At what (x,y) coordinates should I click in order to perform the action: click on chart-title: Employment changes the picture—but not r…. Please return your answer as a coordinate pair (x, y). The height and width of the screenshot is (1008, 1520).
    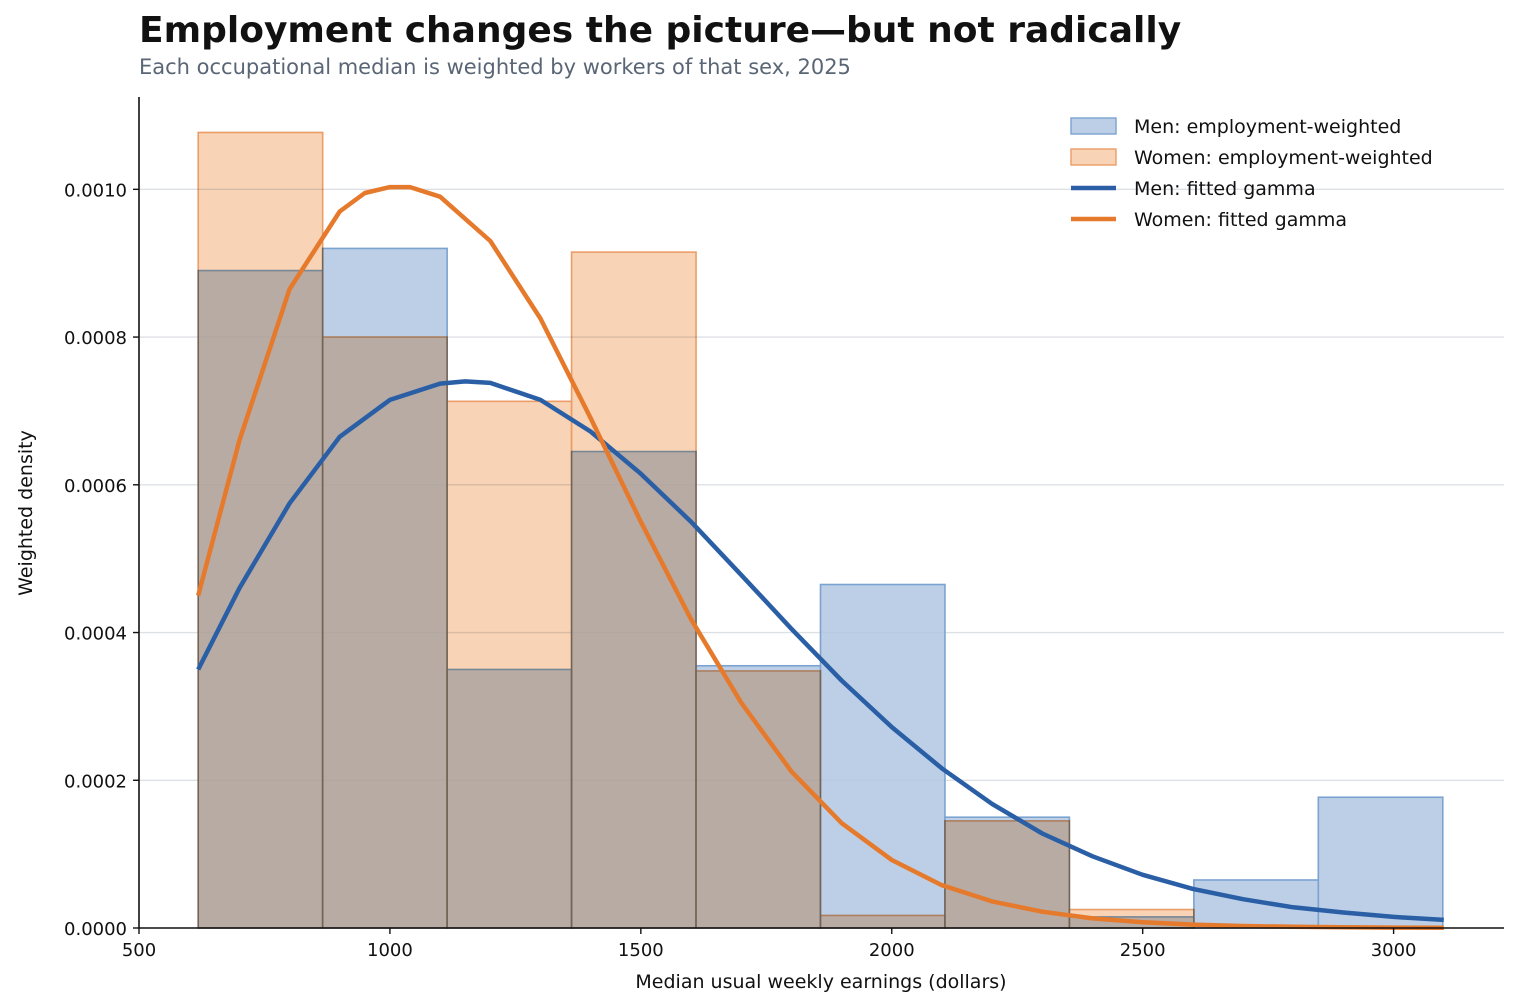
    Looking at the image, I should click on (660, 30).